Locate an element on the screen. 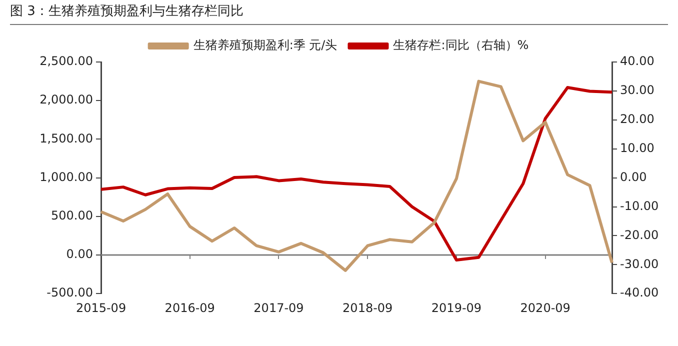 This screenshot has height=346, width=678. x-tick-label: 2019-09 is located at coordinates (456, 307).